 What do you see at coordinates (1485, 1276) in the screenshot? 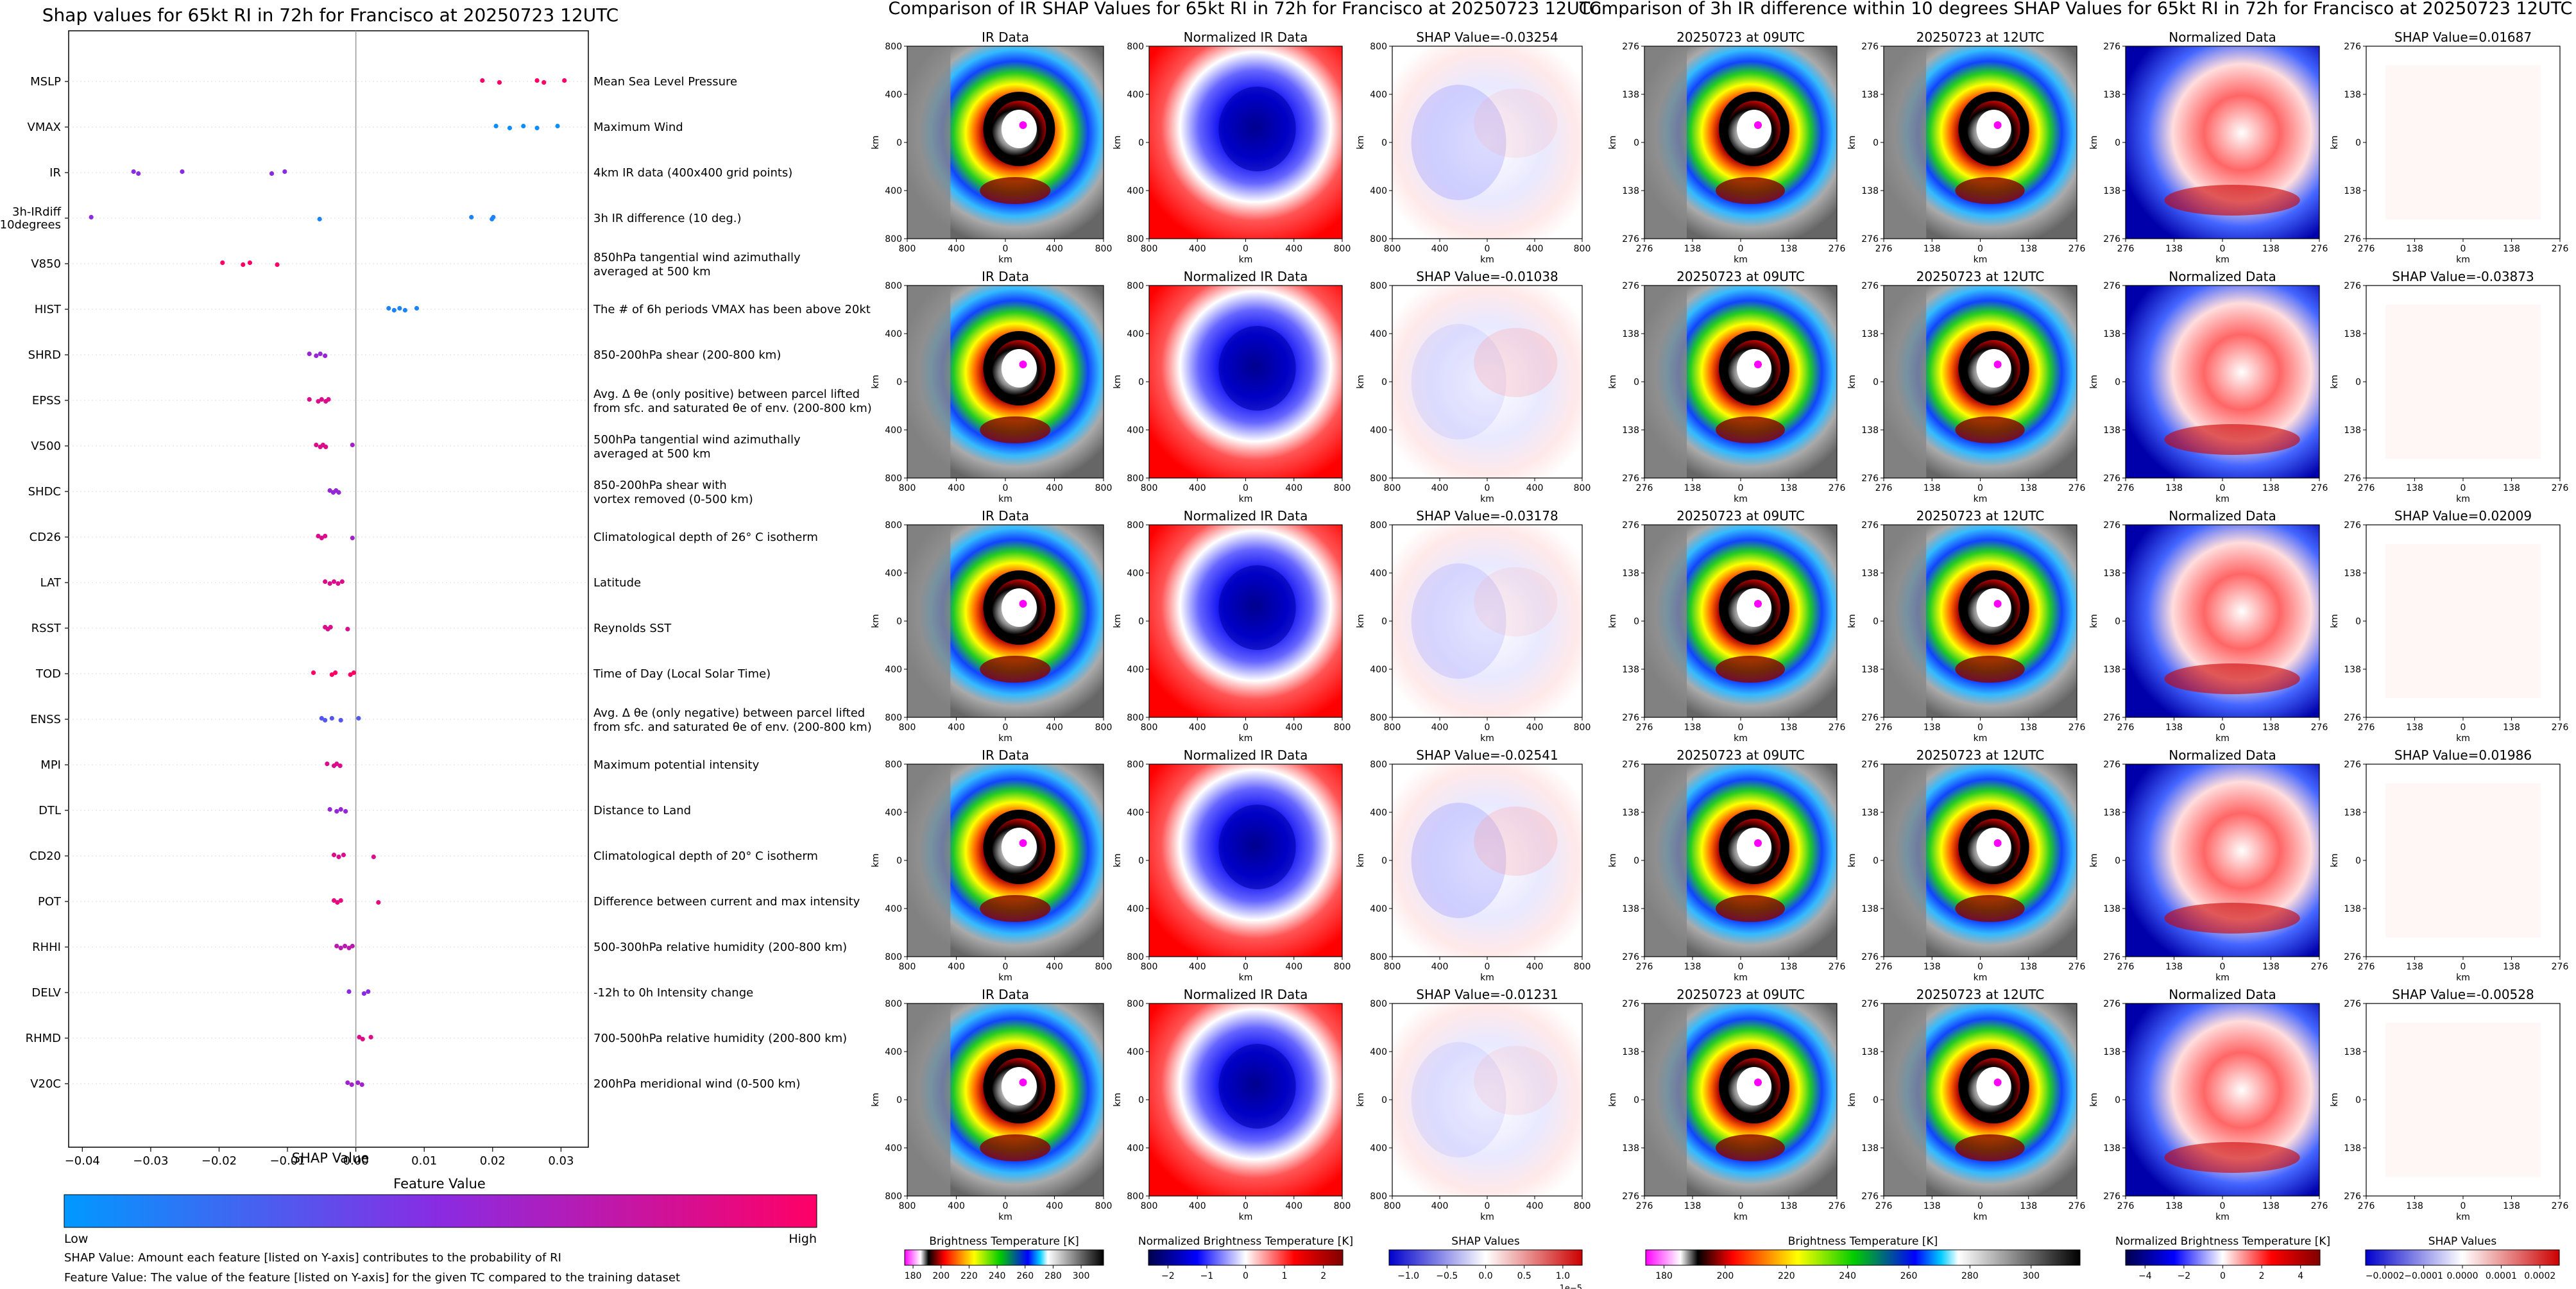
I see `ir-shap-colorbar-tick-label: 0.0` at bounding box center [1485, 1276].